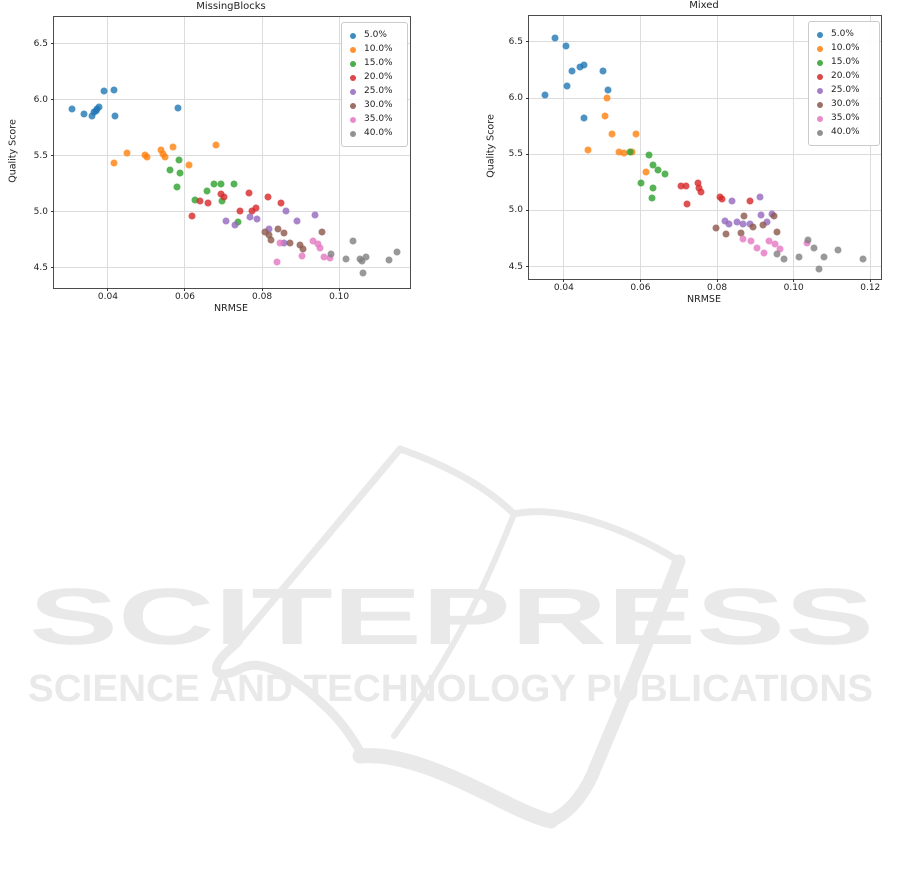  I want to click on legend-item: 35.0%, so click(375, 119).